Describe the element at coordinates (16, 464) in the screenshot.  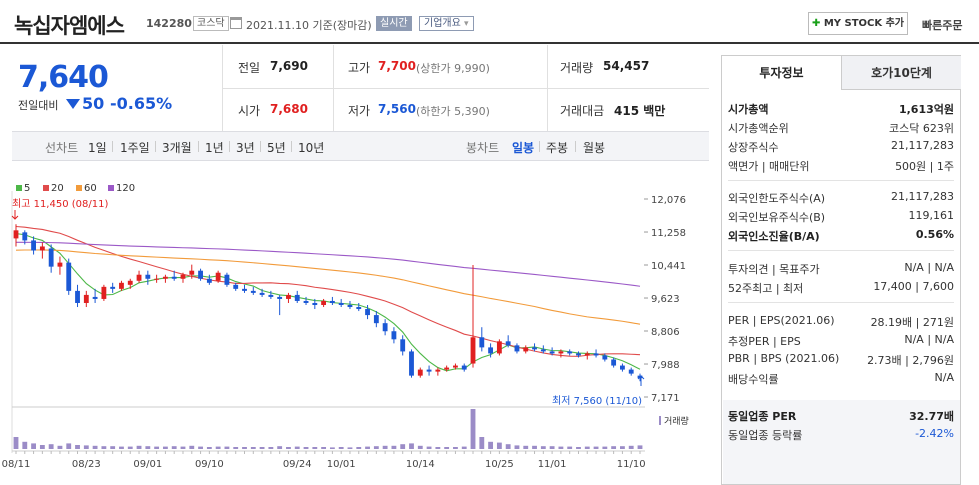
I see `x-tick-label: 08/11` at that location.